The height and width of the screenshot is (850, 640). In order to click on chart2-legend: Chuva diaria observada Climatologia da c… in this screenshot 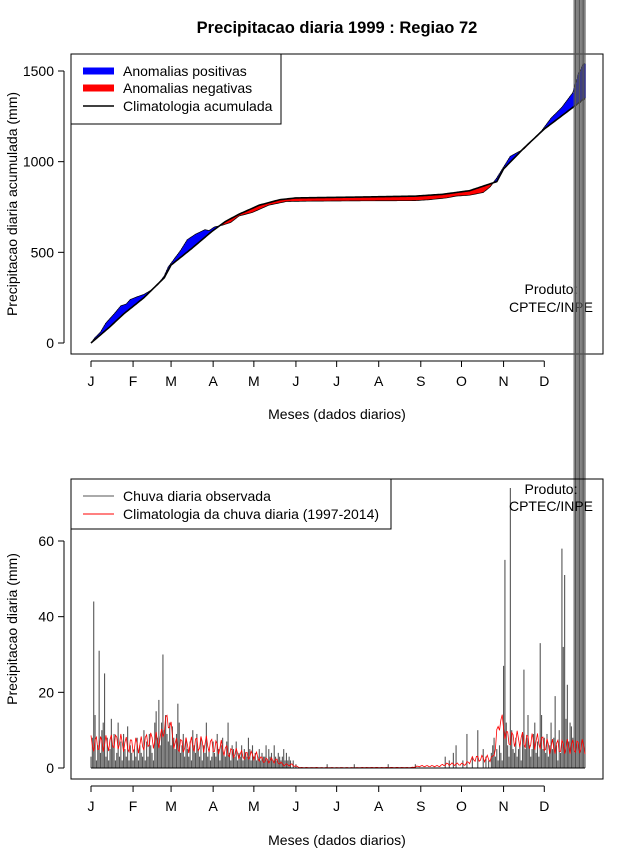, I will do `click(231, 504)`.